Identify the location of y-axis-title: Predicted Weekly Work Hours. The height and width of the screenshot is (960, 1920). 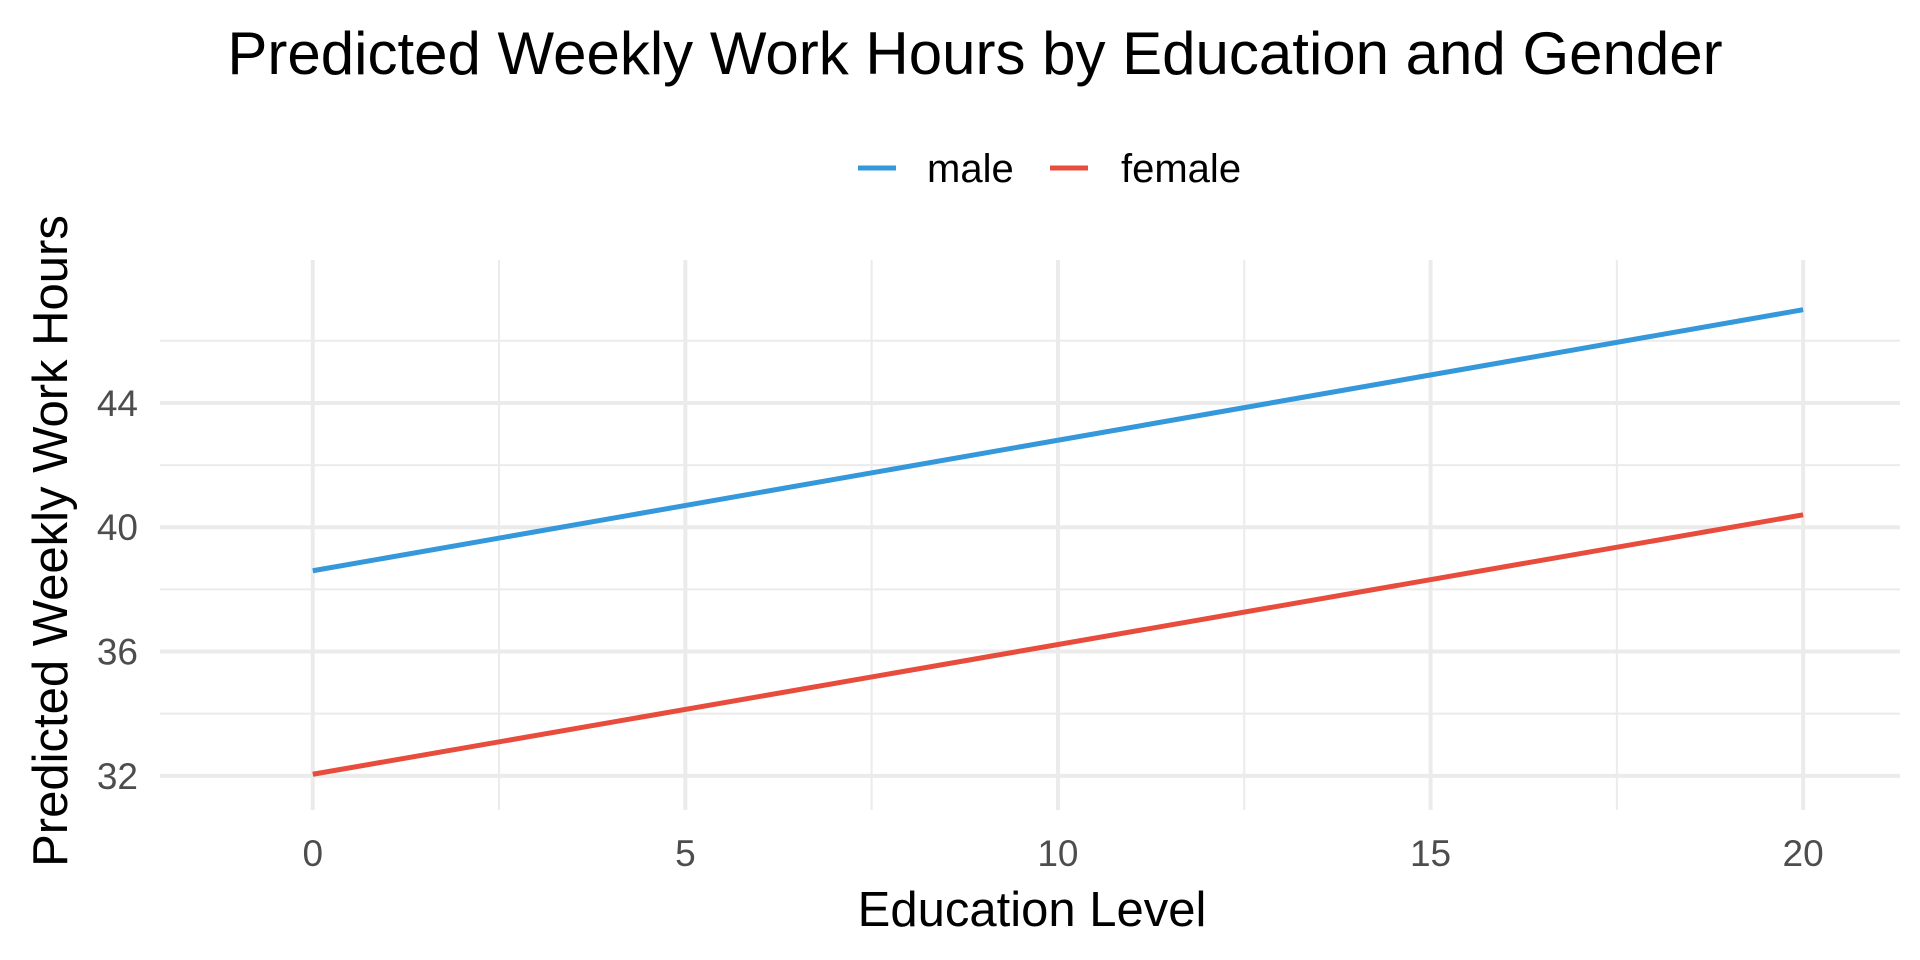
(51, 541).